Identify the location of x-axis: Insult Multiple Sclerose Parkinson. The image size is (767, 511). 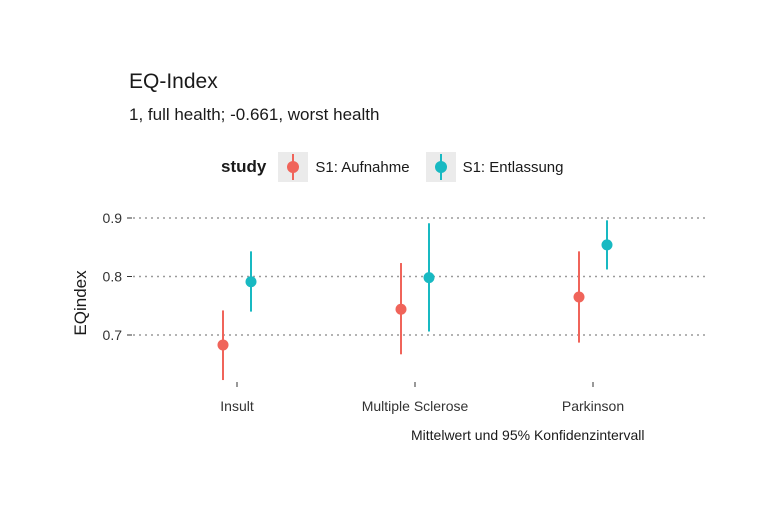
(422, 398).